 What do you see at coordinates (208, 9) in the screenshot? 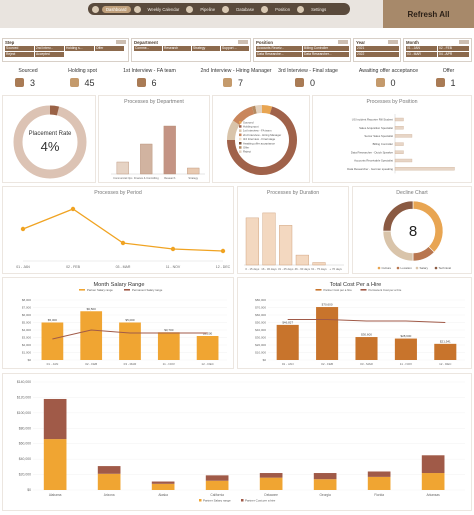
I see `nav-pipeline: Pipeline` at bounding box center [208, 9].